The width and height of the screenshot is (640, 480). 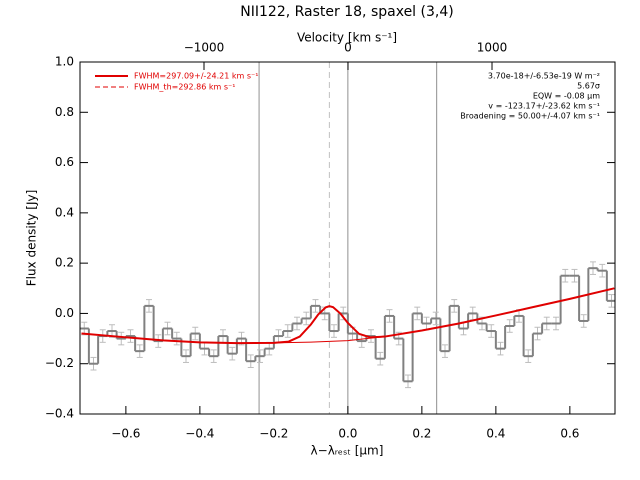 I want to click on annotation: v = -123.17+/-23.62 km s⁻¹, so click(x=544, y=106).